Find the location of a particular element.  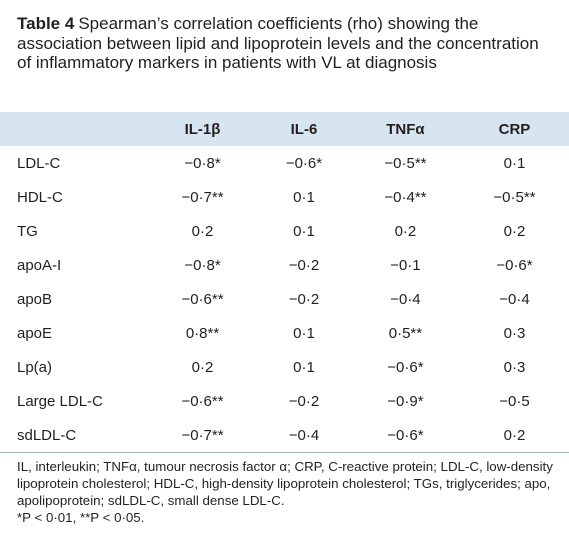

row-label: LDL-C is located at coordinates (39, 163).